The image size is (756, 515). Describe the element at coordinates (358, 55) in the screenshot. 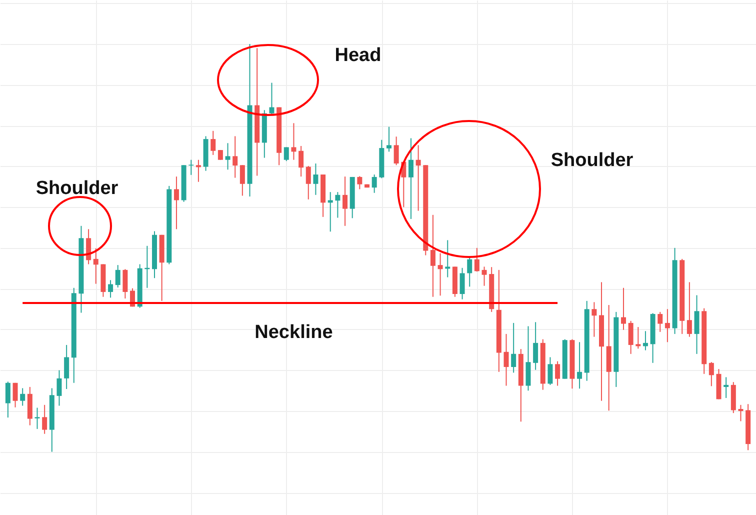

I see `annotation: Head` at that location.